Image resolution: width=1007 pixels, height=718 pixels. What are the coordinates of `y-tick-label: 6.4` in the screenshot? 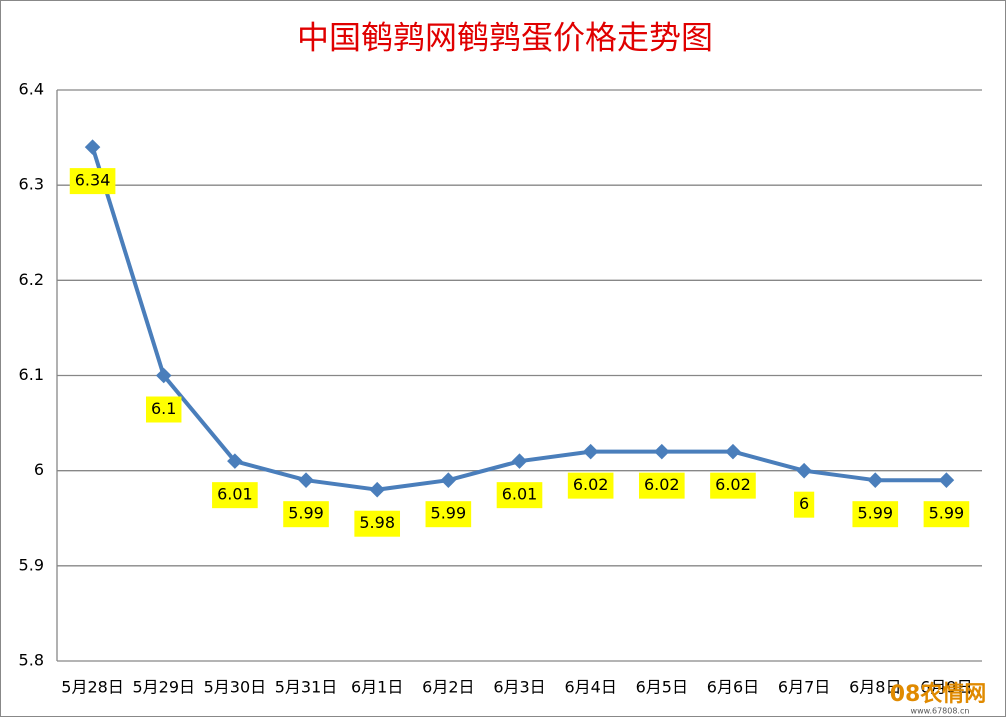 It's located at (31, 89).